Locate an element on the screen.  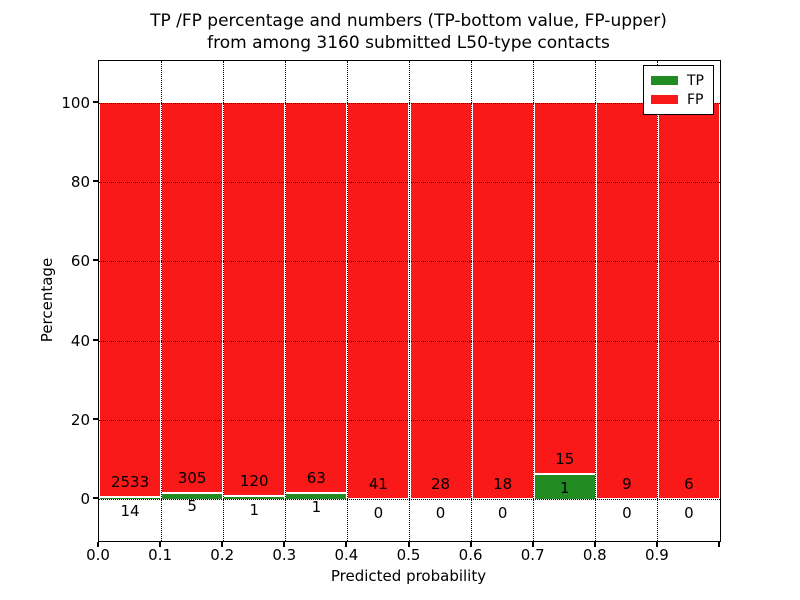
bar-bin-0.5 is located at coordinates (440, 301).